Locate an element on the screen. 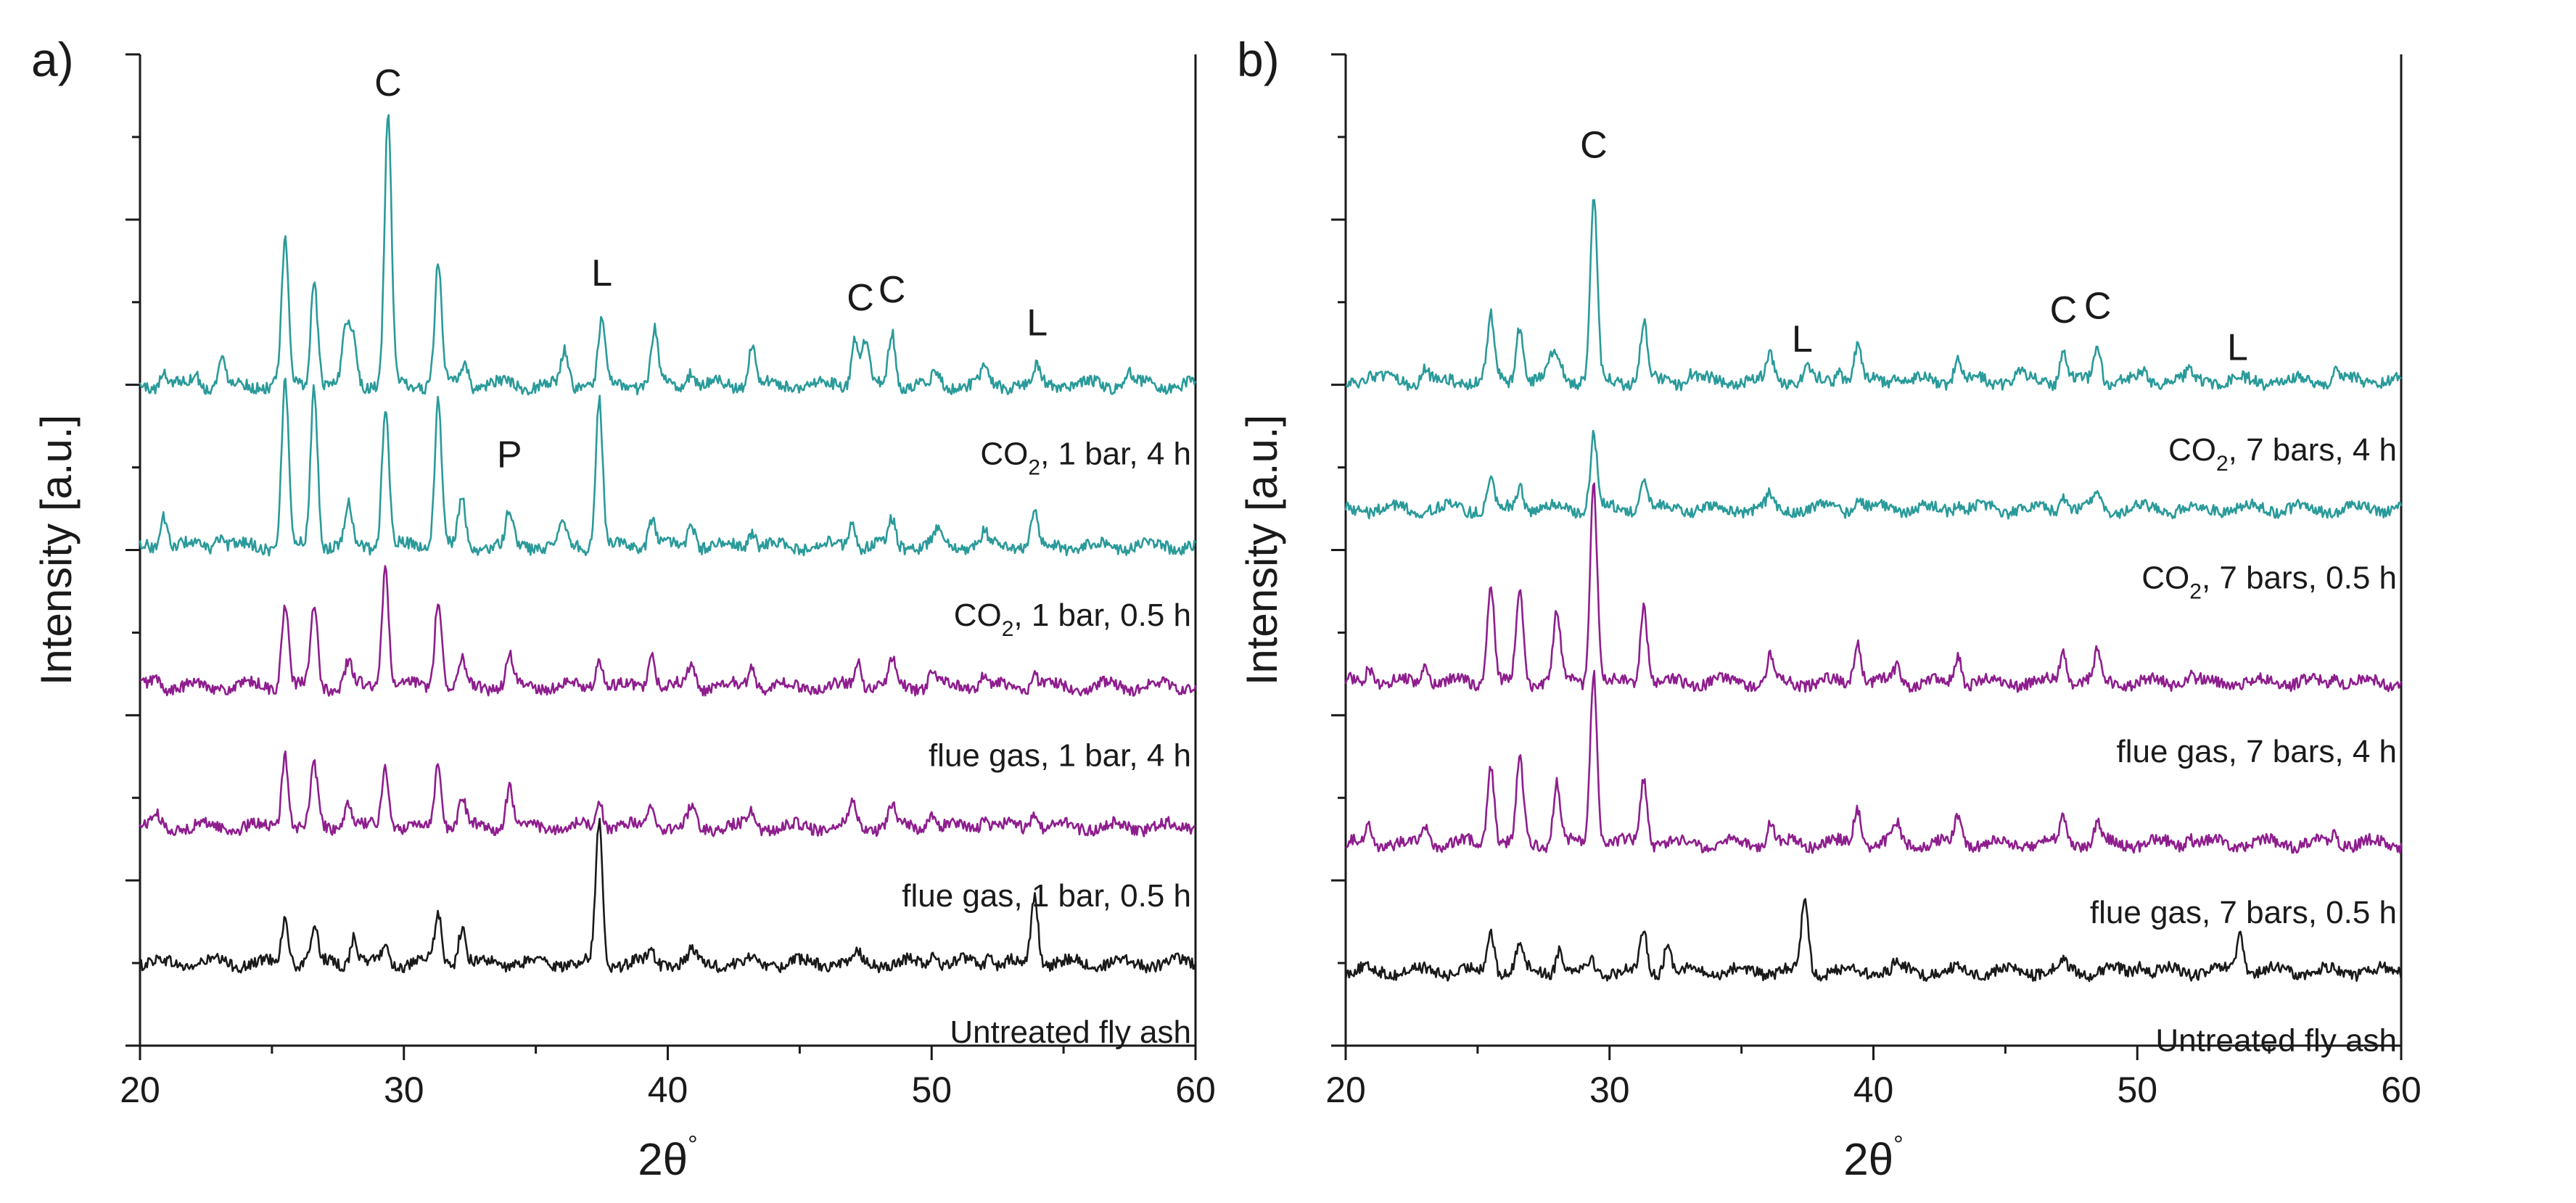 The width and height of the screenshot is (2576, 1203). series-label: flue gas, 7 bars, 4 h is located at coordinates (2257, 751).